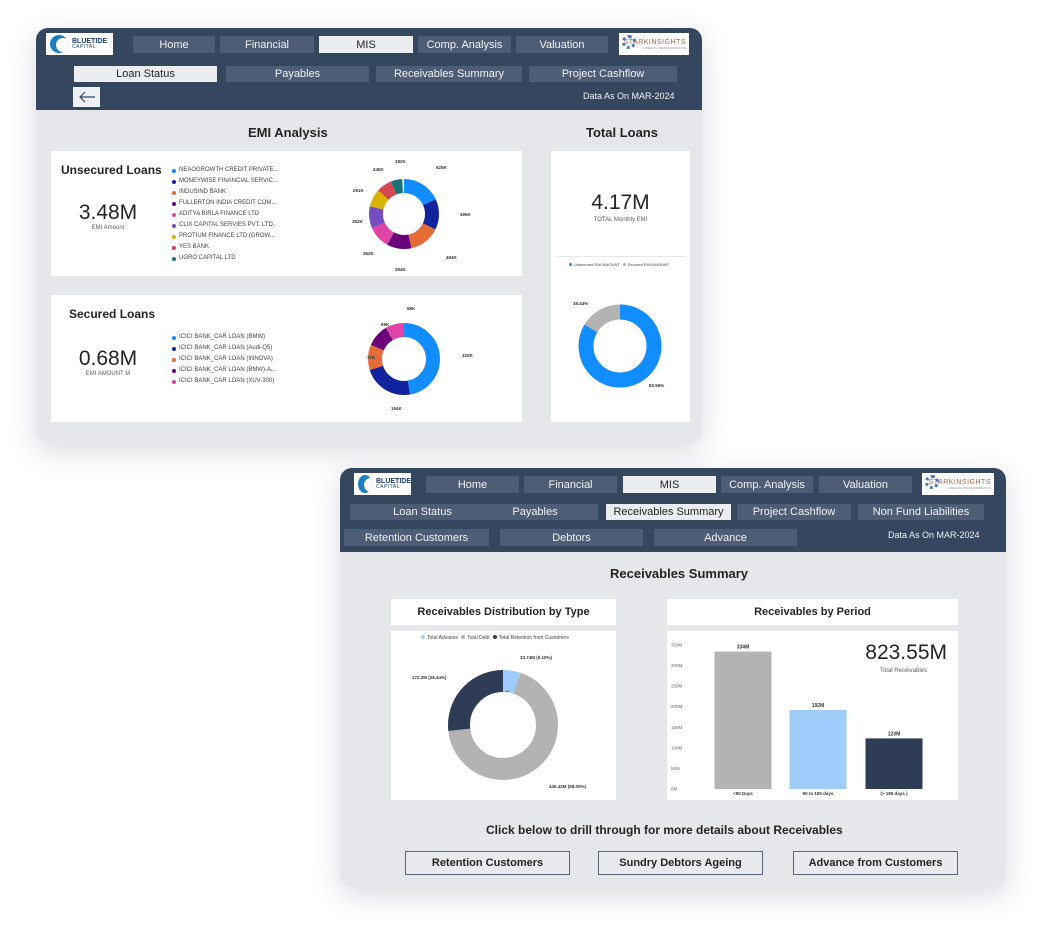 The width and height of the screenshot is (1042, 933). What do you see at coordinates (475, 638) in the screenshot?
I see `legend-item: Total Debt` at bounding box center [475, 638].